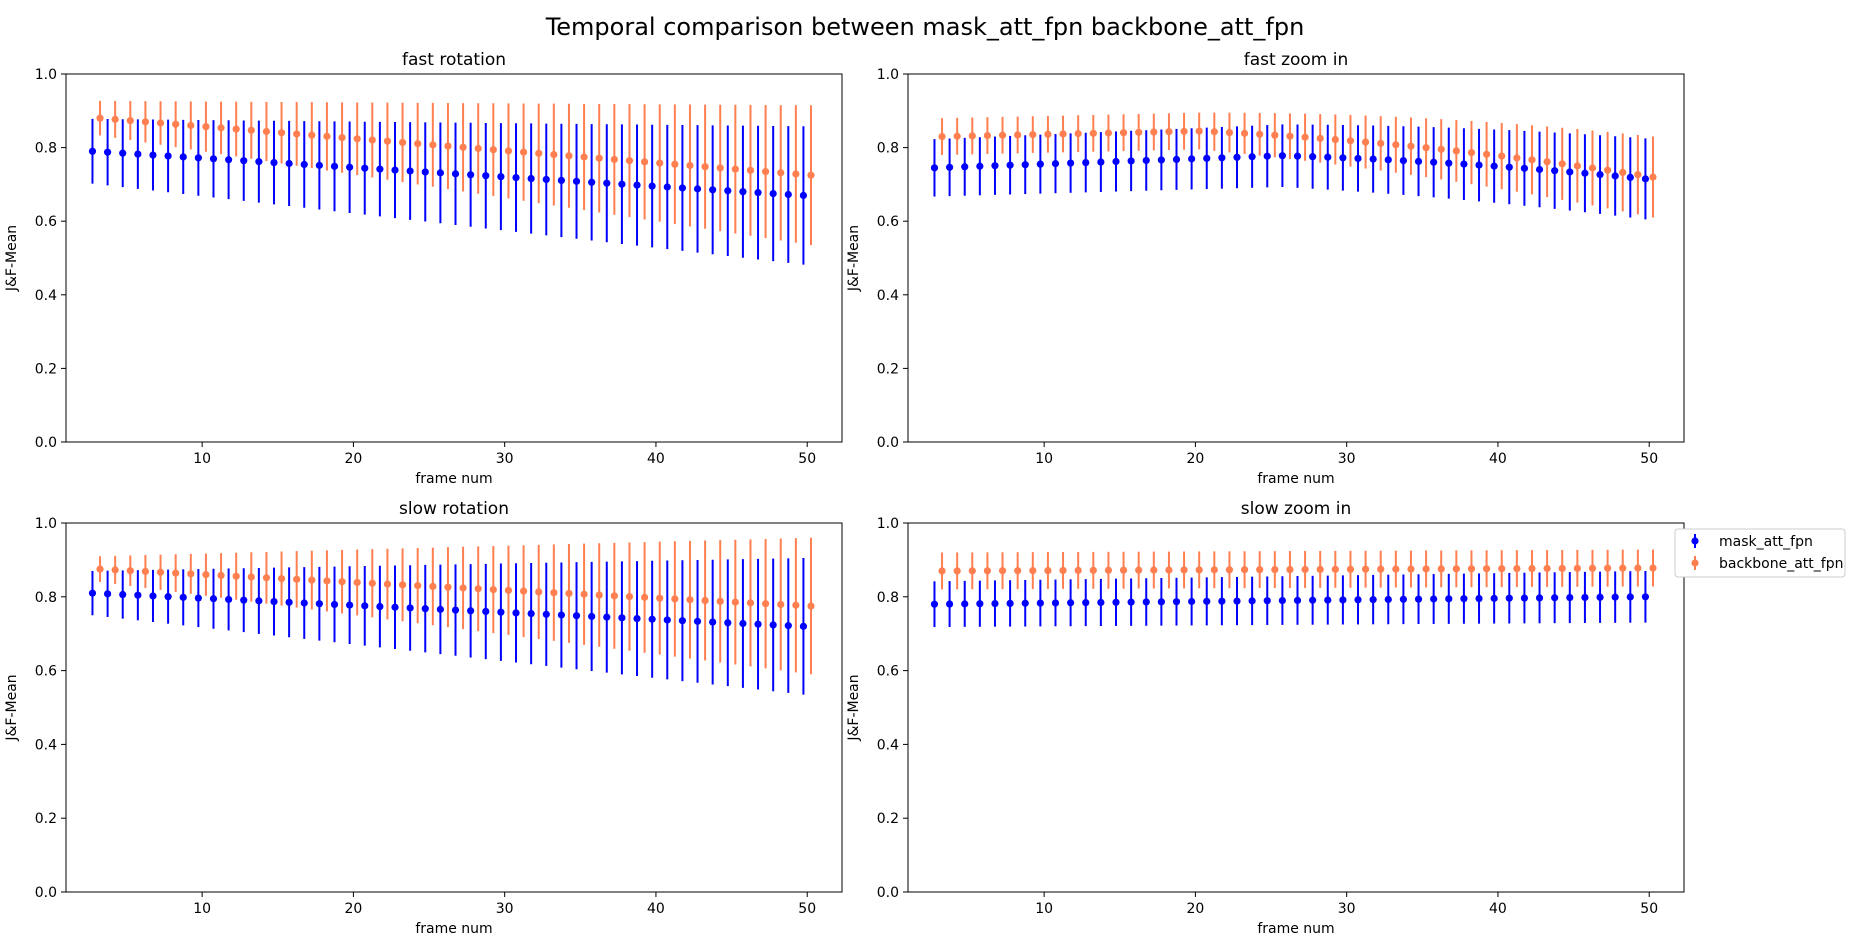 The width and height of the screenshot is (1850, 950). I want to click on legend-label: backbone_att_fpn, so click(1781, 564).